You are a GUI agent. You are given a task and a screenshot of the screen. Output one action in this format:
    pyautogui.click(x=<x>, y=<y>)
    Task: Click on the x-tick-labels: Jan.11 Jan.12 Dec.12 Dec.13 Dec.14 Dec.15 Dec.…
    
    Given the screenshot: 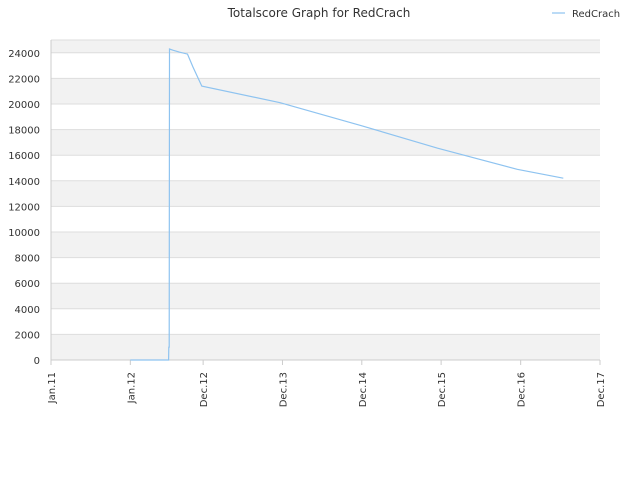 What is the action you would take?
    pyautogui.click(x=327, y=389)
    